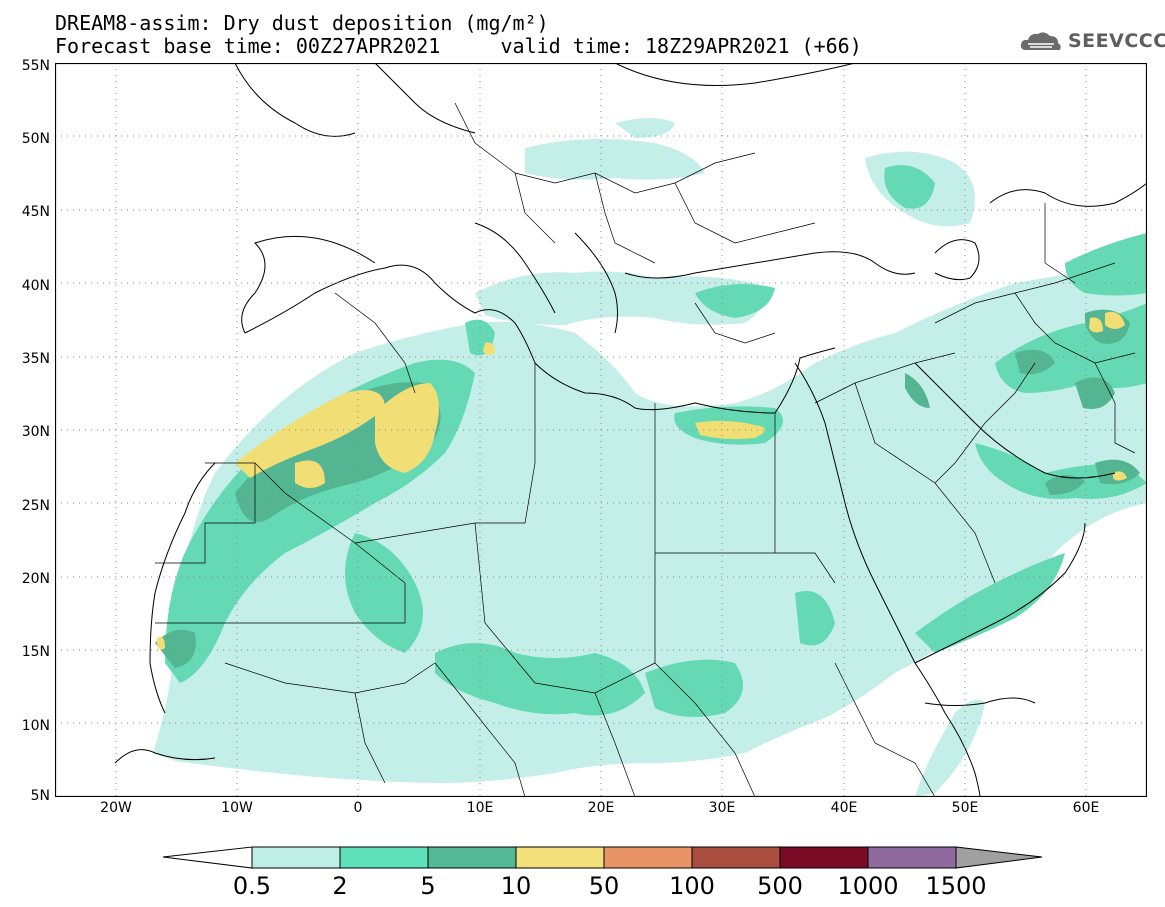  I want to click on lat-label: 35N, so click(35, 359).